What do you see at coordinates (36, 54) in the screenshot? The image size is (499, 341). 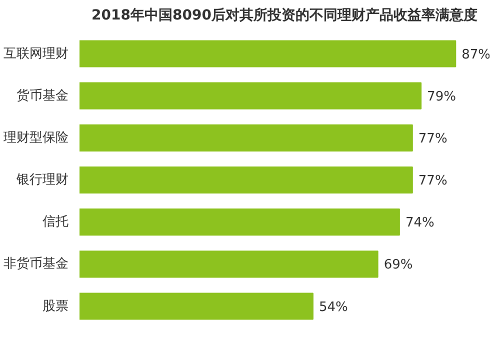 I see `y-tick-label: 互联网理财` at bounding box center [36, 54].